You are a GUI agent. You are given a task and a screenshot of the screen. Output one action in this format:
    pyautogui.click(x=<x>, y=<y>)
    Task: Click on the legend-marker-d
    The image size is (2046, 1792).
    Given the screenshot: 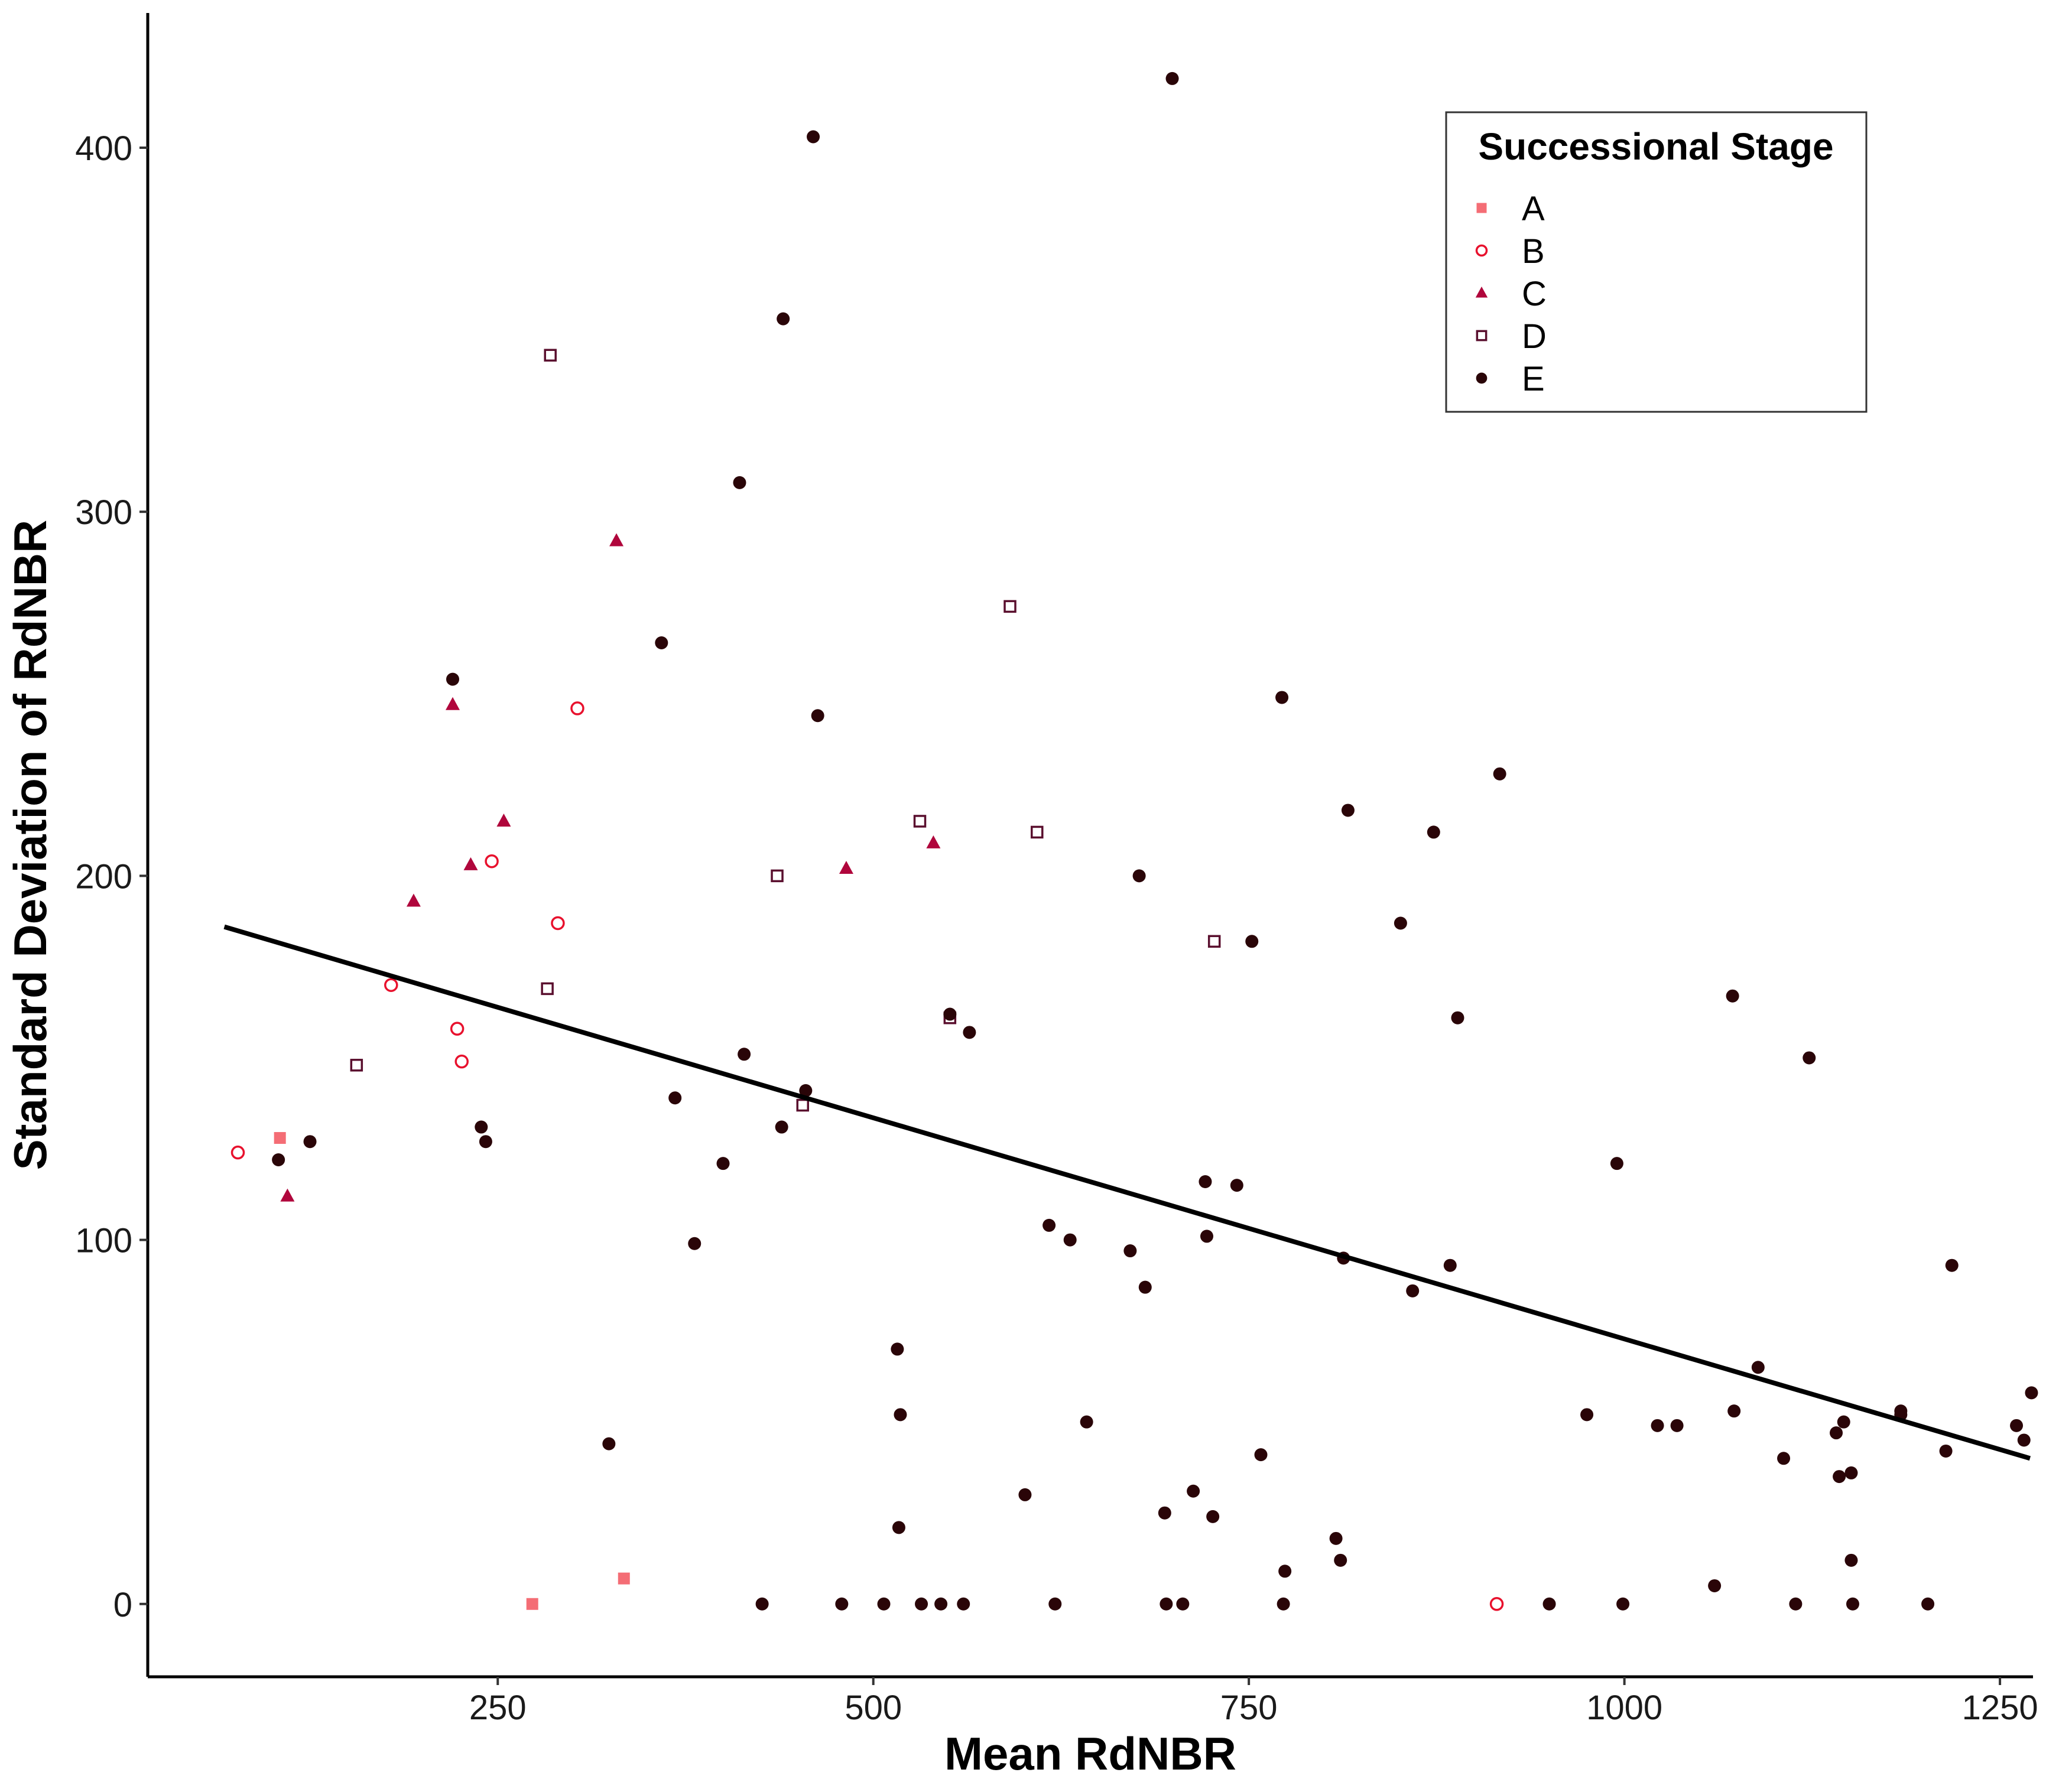 What is the action you would take?
    pyautogui.click(x=1482, y=336)
    